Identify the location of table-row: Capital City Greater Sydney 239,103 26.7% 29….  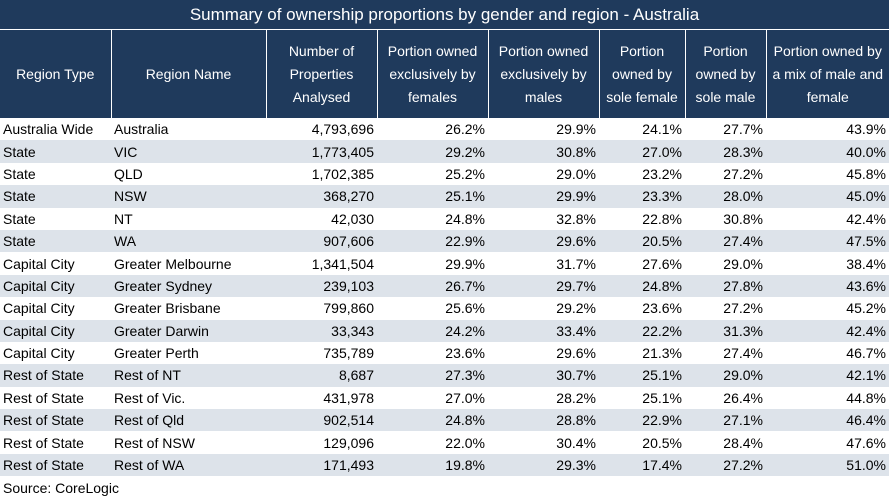
(444, 286).